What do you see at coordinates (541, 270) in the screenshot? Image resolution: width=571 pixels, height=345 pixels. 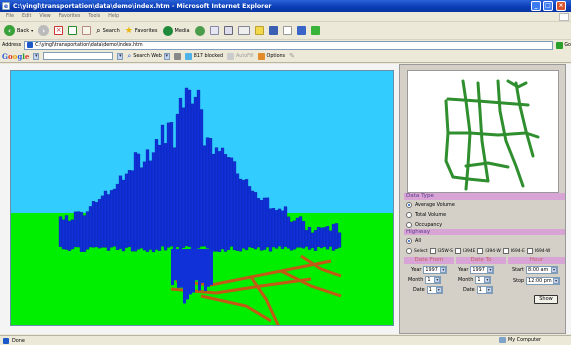 I see `start-hour-select: 8:00 am ▾` at bounding box center [541, 270].